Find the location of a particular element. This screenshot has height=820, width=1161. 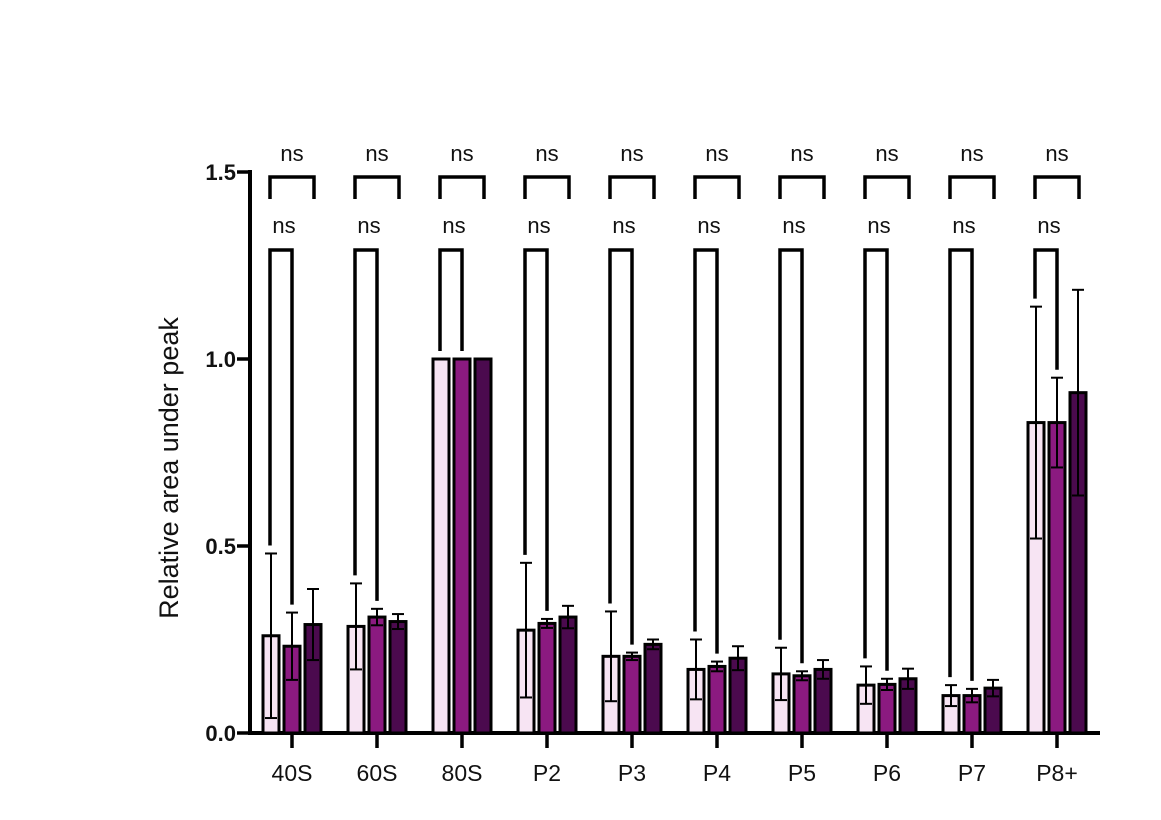

y-tick-label: 1.0 is located at coordinates (220, 359).